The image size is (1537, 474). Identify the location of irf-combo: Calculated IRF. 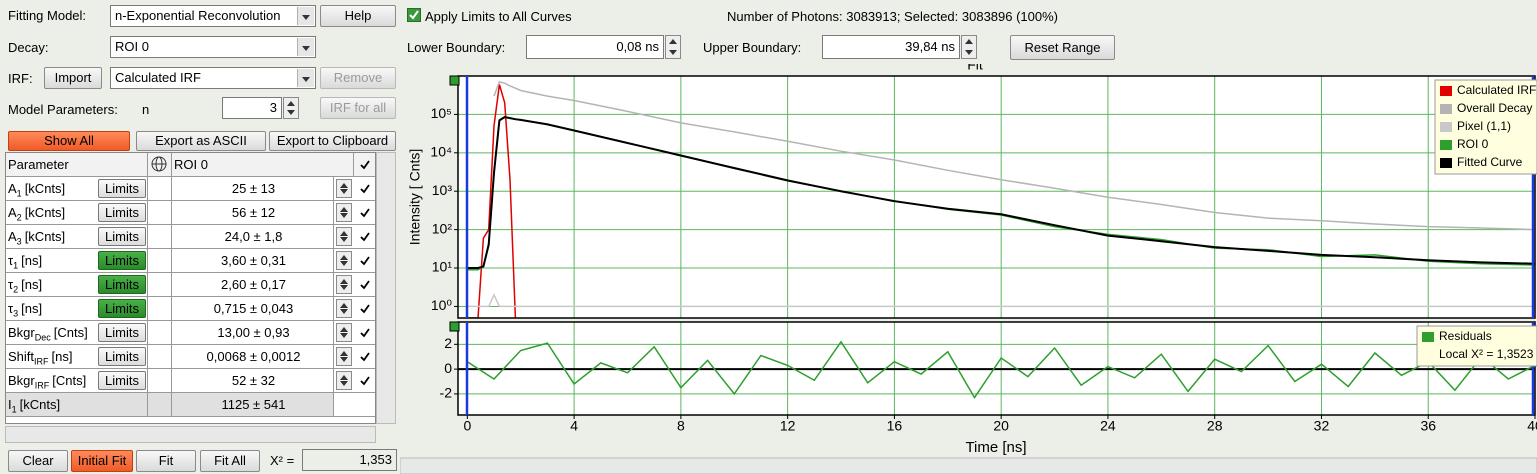
(213, 78).